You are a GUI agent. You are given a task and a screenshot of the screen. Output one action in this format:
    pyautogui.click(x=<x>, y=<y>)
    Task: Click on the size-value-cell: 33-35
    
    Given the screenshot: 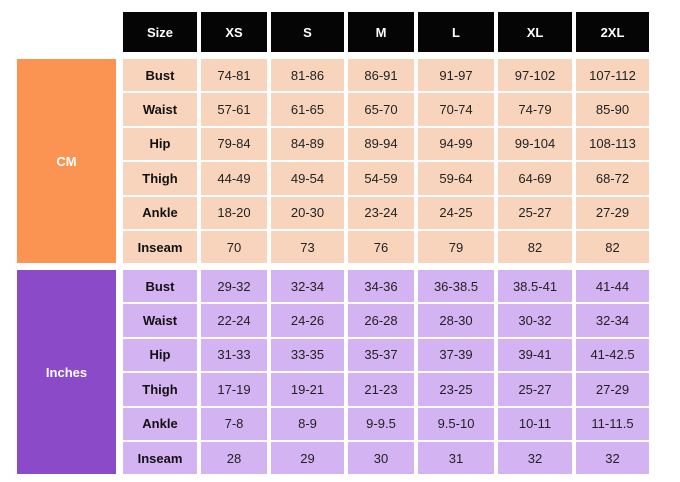 What is the action you would take?
    pyautogui.click(x=307, y=355)
    